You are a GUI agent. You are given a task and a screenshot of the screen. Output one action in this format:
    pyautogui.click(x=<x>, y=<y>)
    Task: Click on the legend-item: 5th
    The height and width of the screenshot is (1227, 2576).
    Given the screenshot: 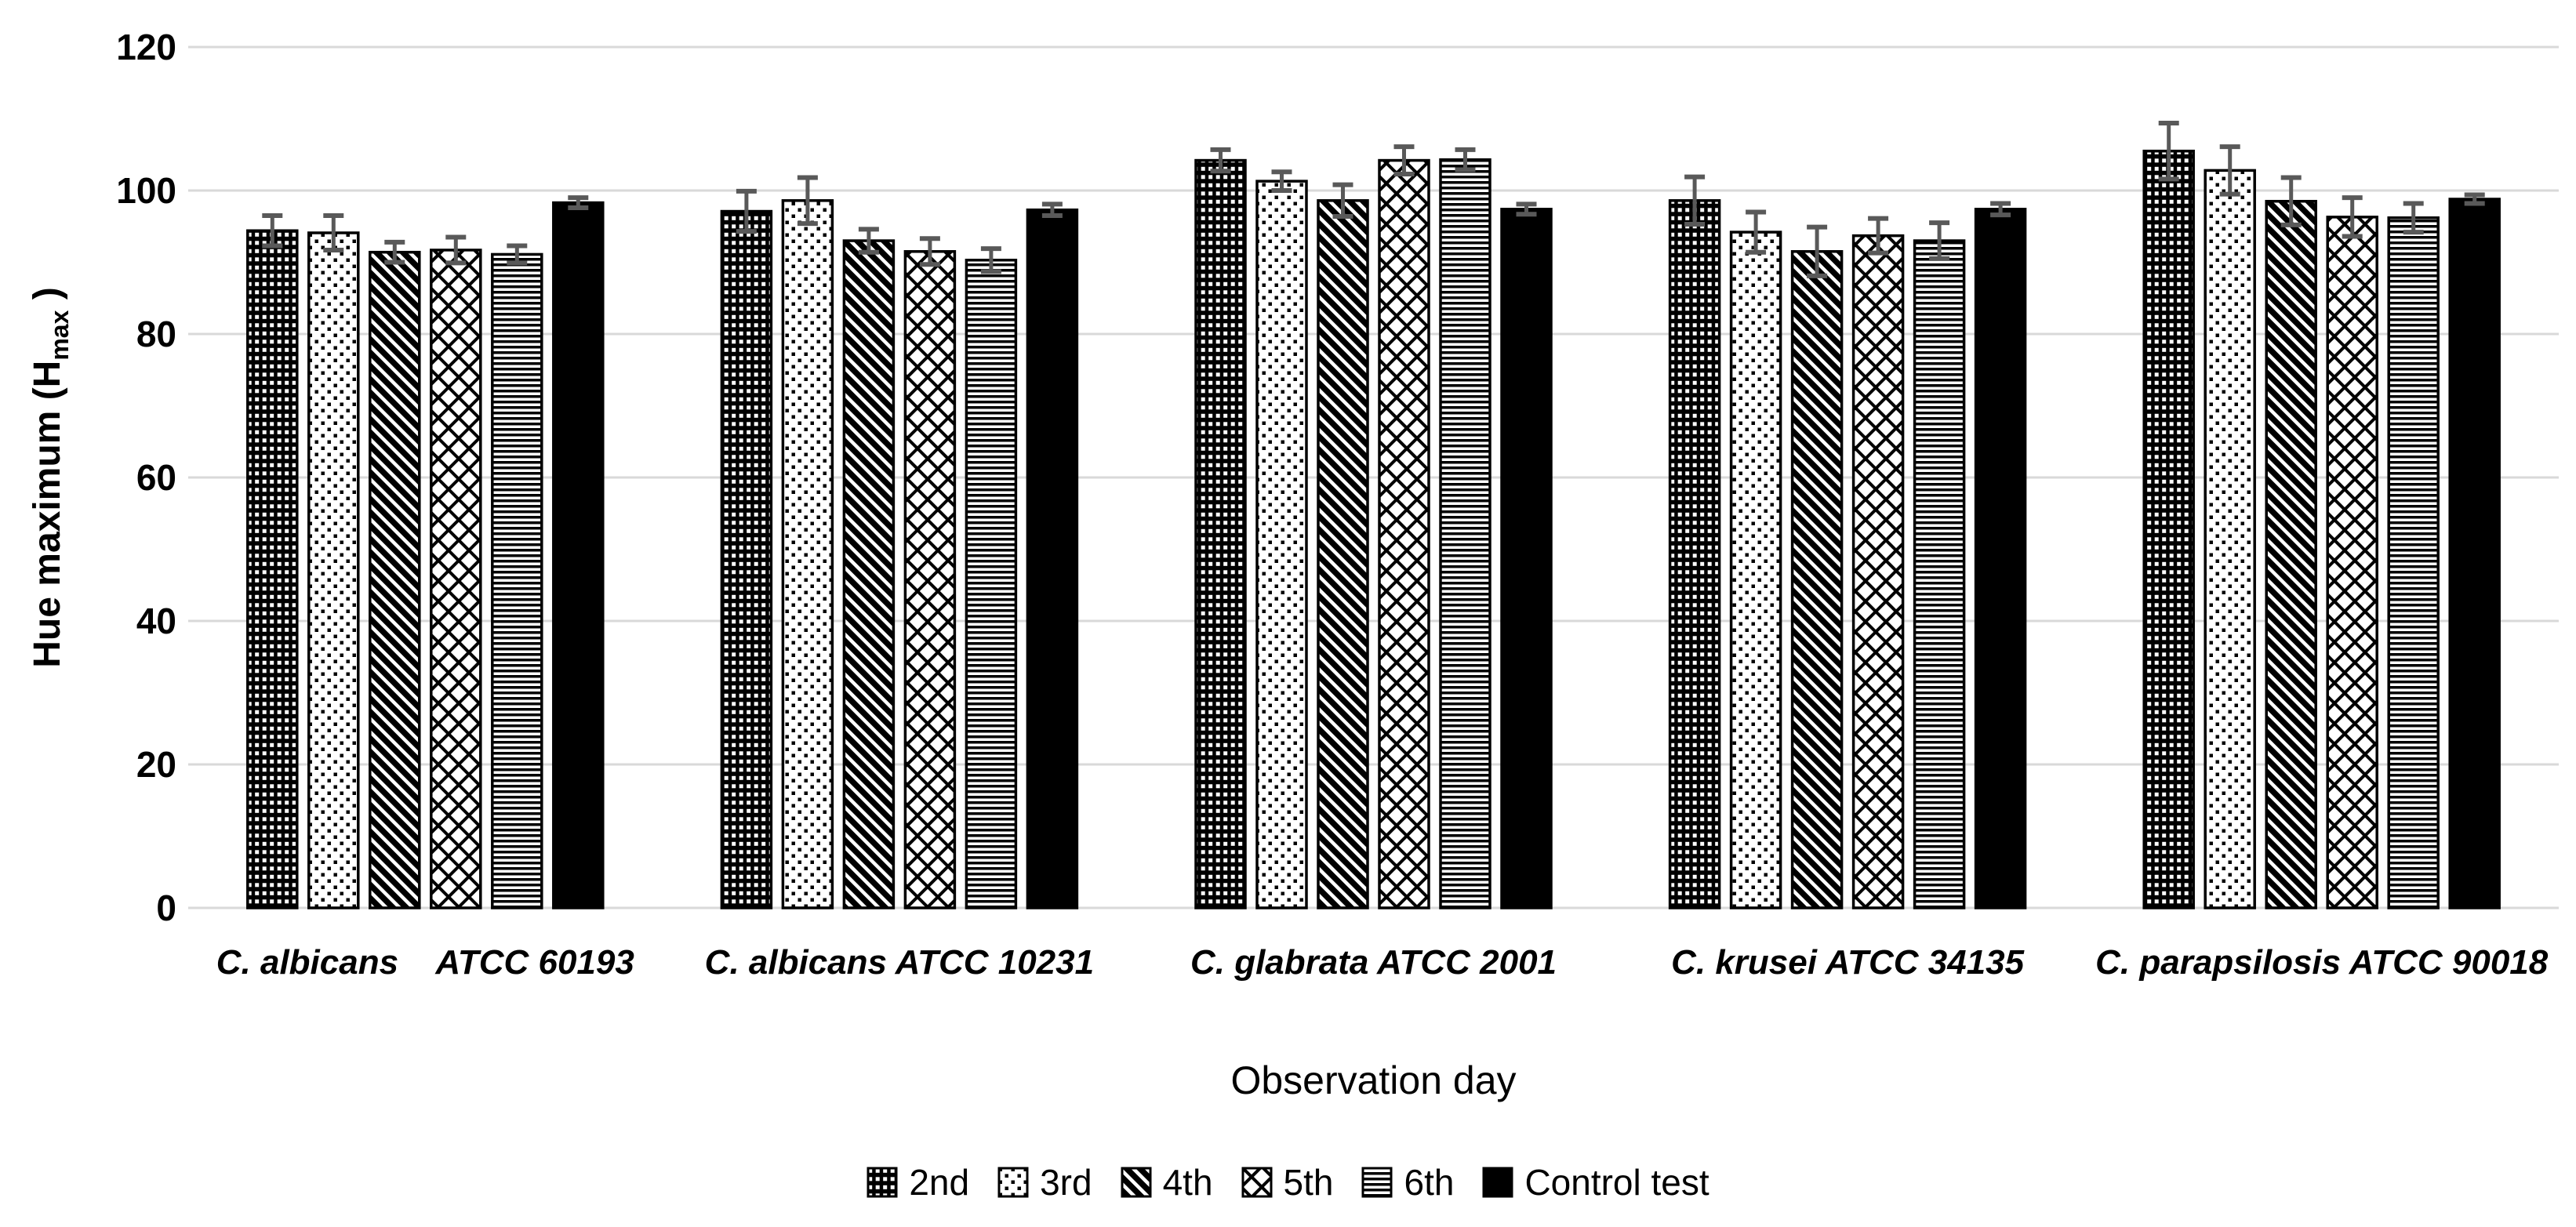 What is the action you would take?
    pyautogui.click(x=1287, y=1182)
    